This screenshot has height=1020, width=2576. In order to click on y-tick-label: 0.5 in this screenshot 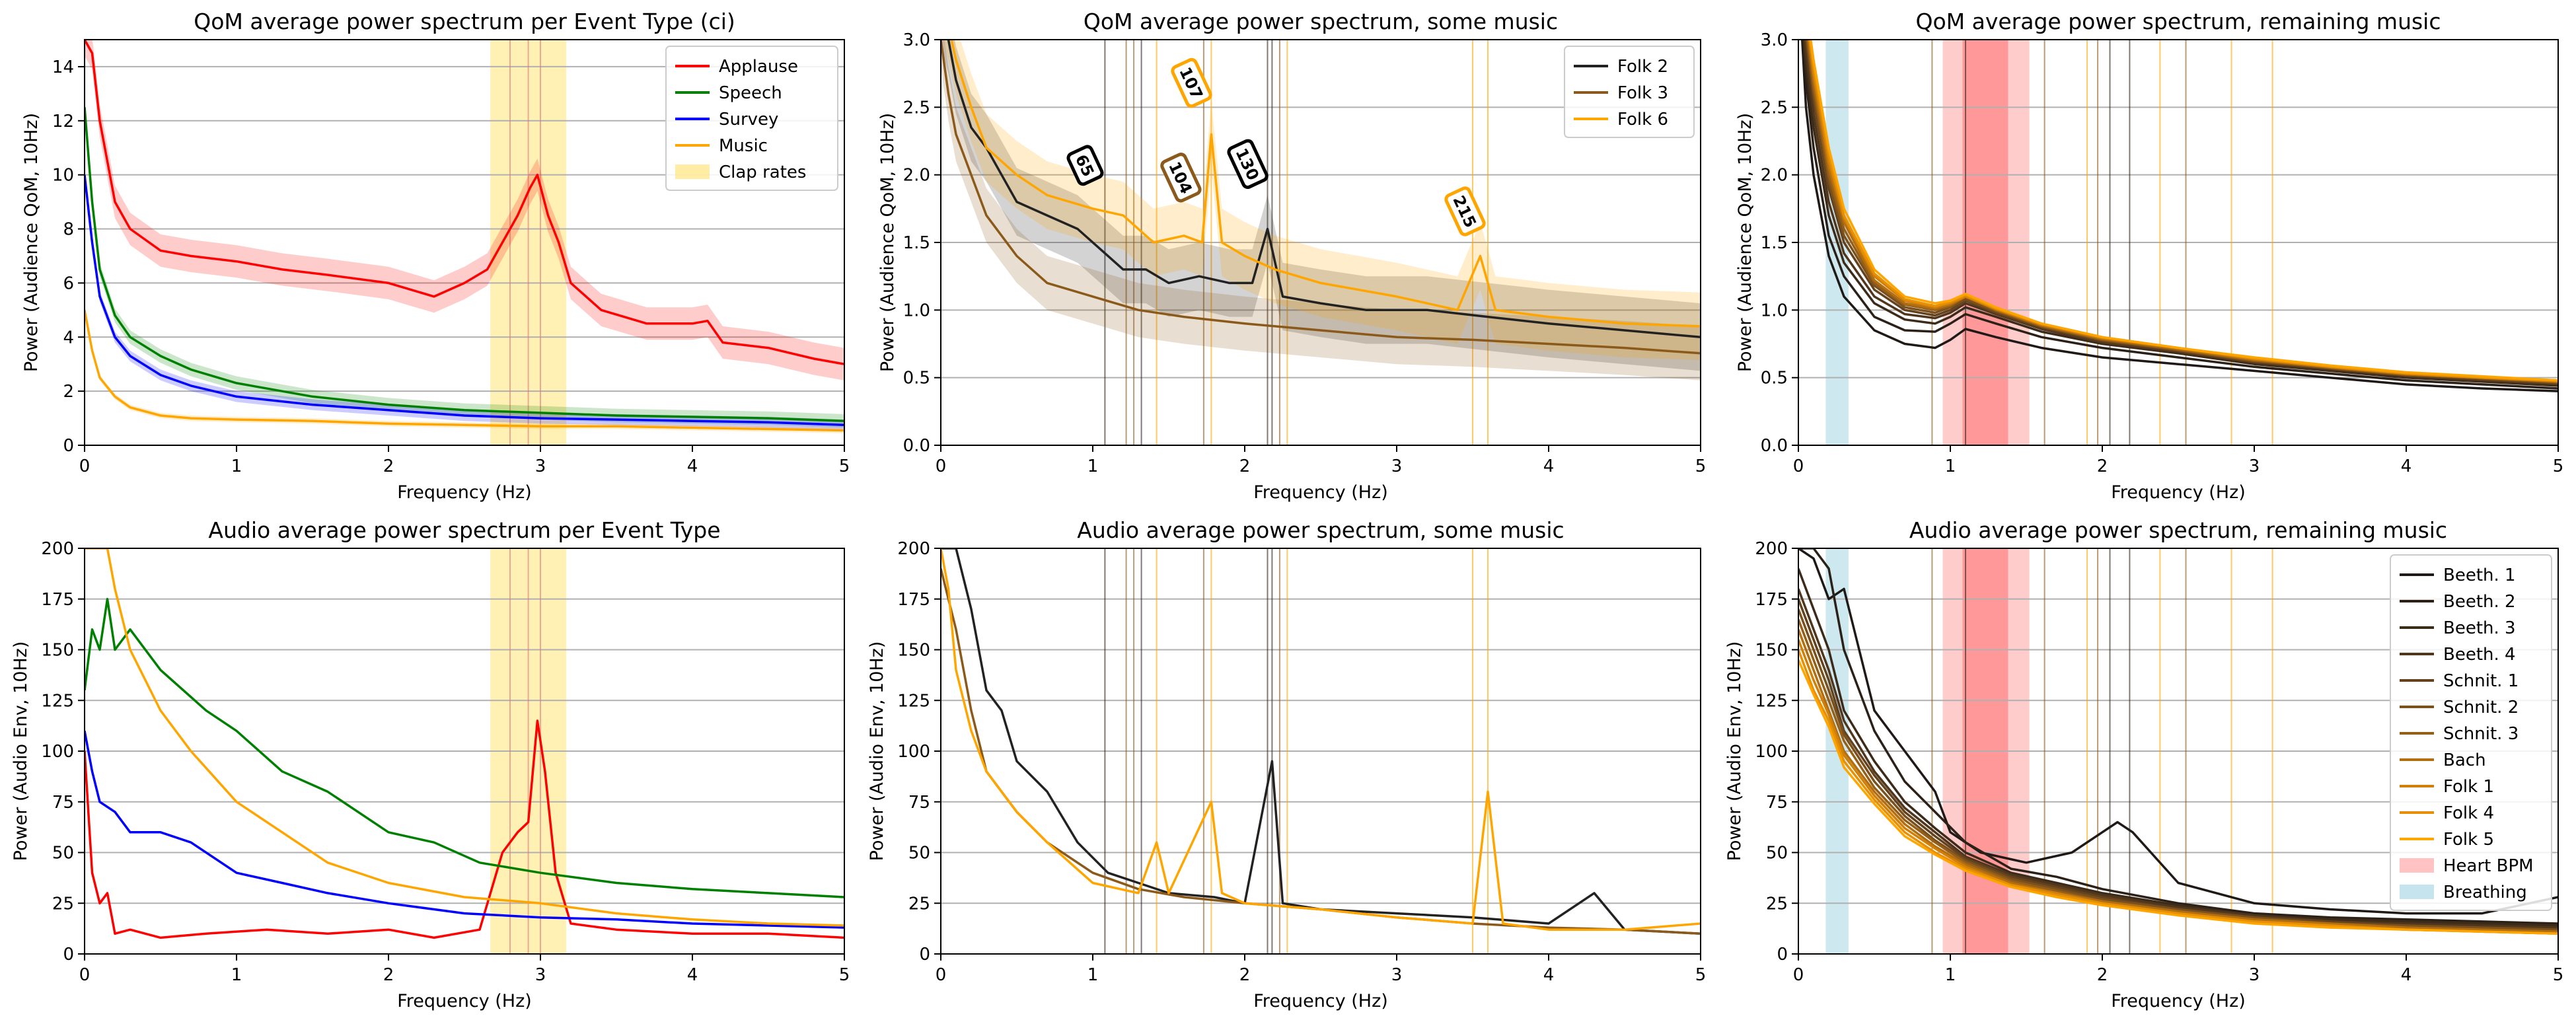, I will do `click(1774, 378)`.